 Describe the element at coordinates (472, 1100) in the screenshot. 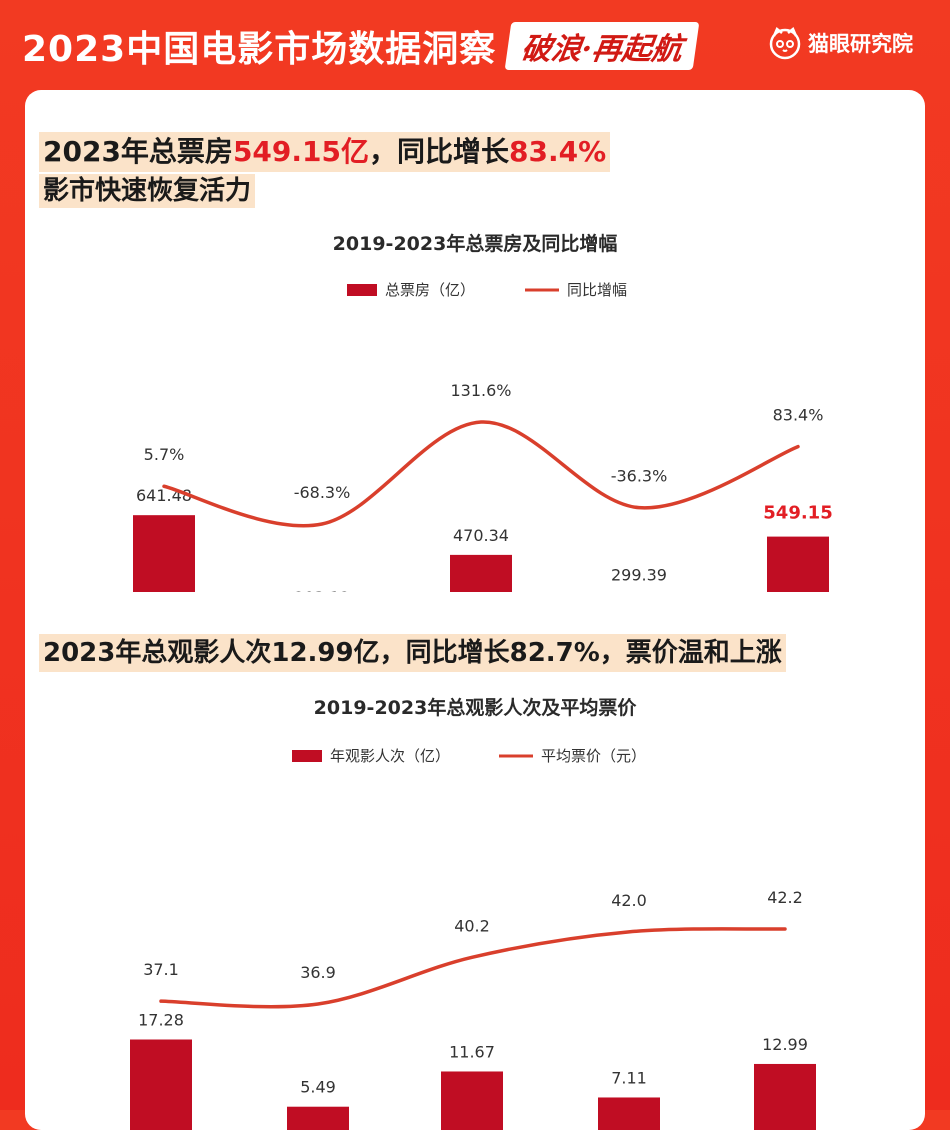

I see `audience-bar-2021` at that location.